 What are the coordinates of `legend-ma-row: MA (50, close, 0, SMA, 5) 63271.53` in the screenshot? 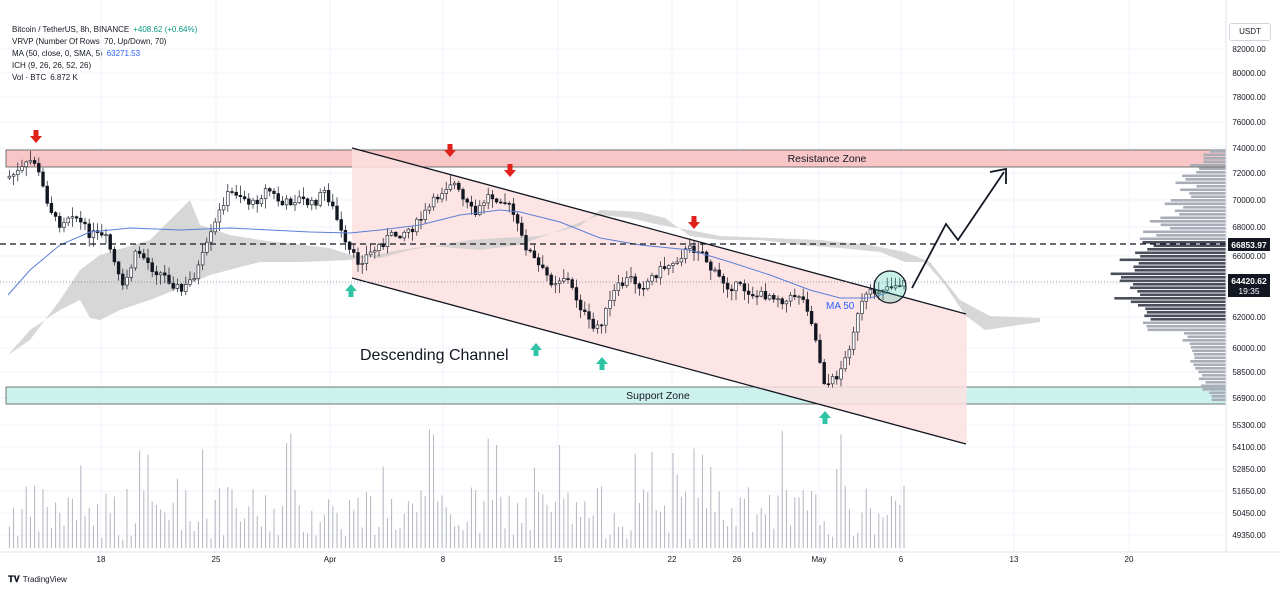 It's located at (104, 54).